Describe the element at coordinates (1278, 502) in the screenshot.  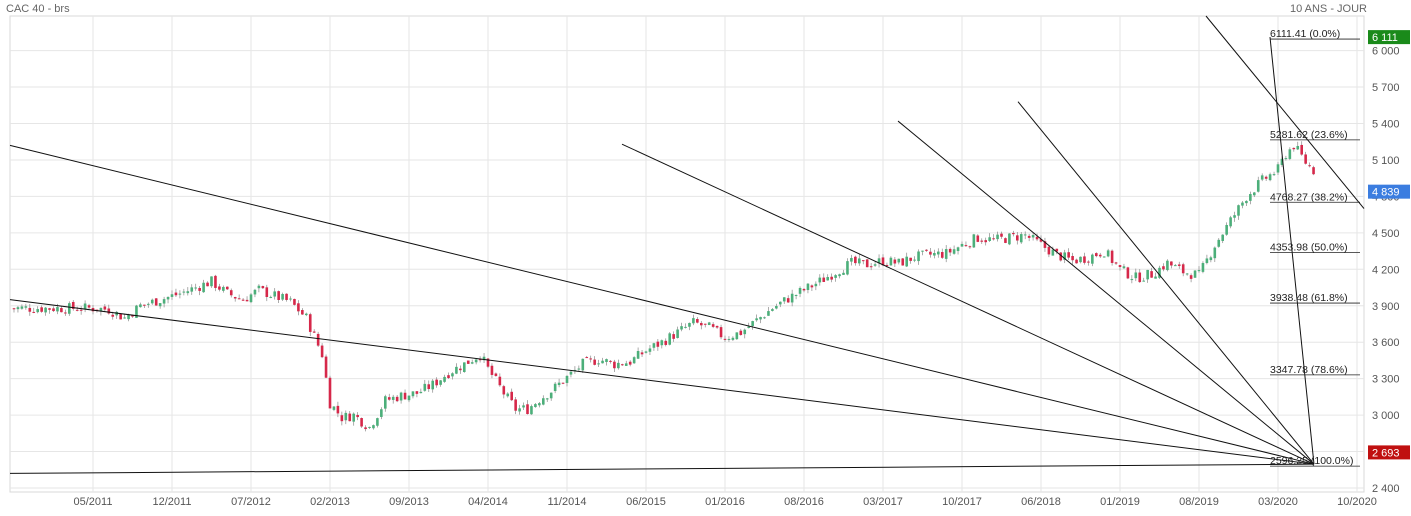
I see `x-tick-label: 03/2020` at that location.